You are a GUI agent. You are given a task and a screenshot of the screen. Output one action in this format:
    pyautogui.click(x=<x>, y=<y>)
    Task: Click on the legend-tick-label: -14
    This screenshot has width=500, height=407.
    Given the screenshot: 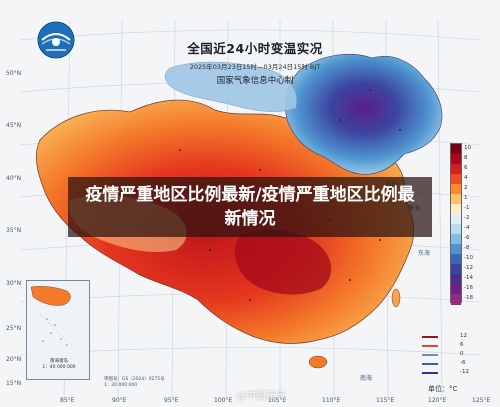 What is the action you would take?
    pyautogui.click(x=468, y=278)
    